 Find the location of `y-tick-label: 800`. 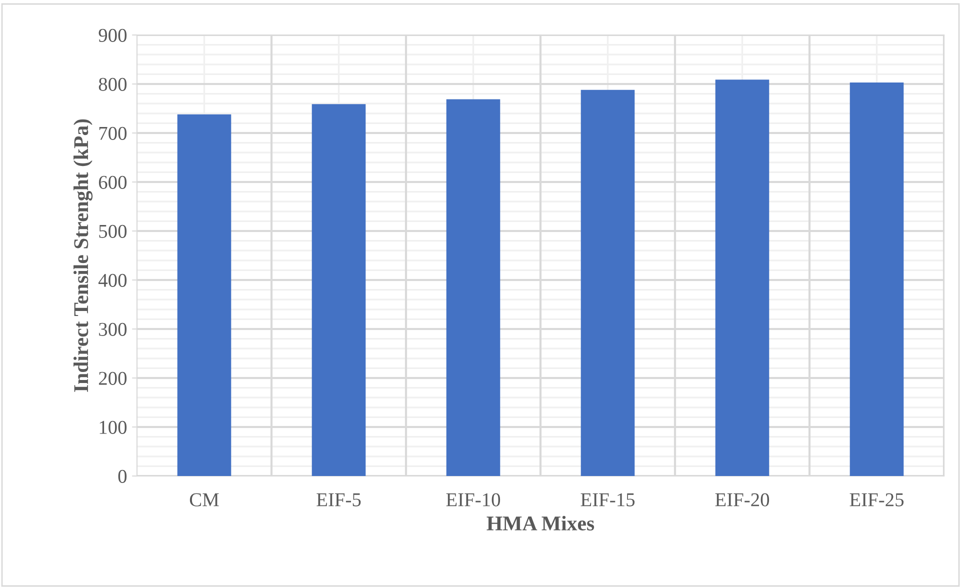

y-tick-label: 800 is located at coordinates (112, 84).